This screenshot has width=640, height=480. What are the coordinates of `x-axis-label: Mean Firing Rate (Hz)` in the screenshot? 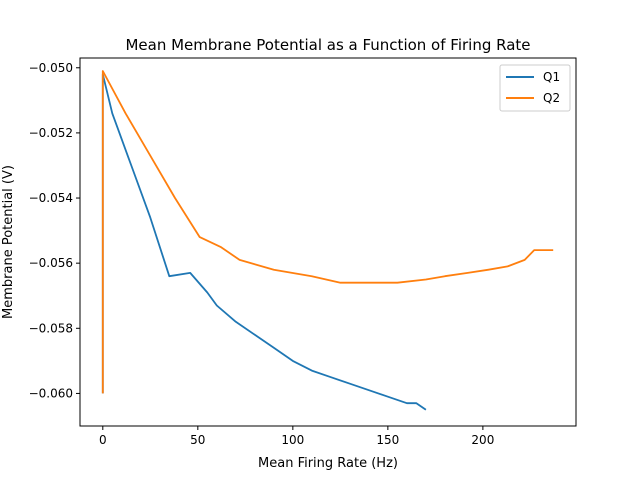 It's located at (328, 463).